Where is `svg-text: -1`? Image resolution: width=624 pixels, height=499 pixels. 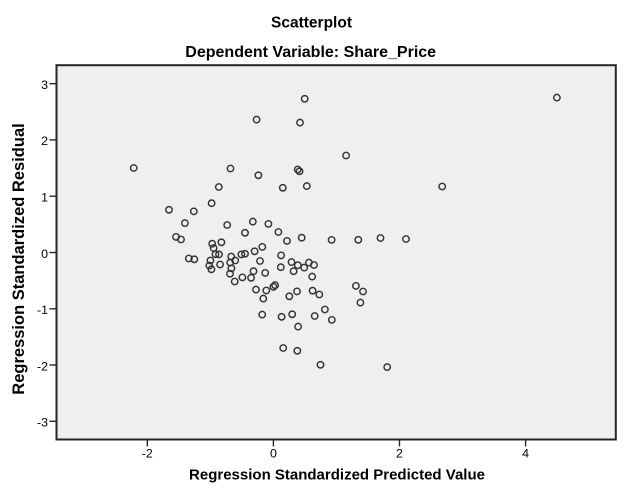 svg-text: -1 is located at coordinates (42, 310).